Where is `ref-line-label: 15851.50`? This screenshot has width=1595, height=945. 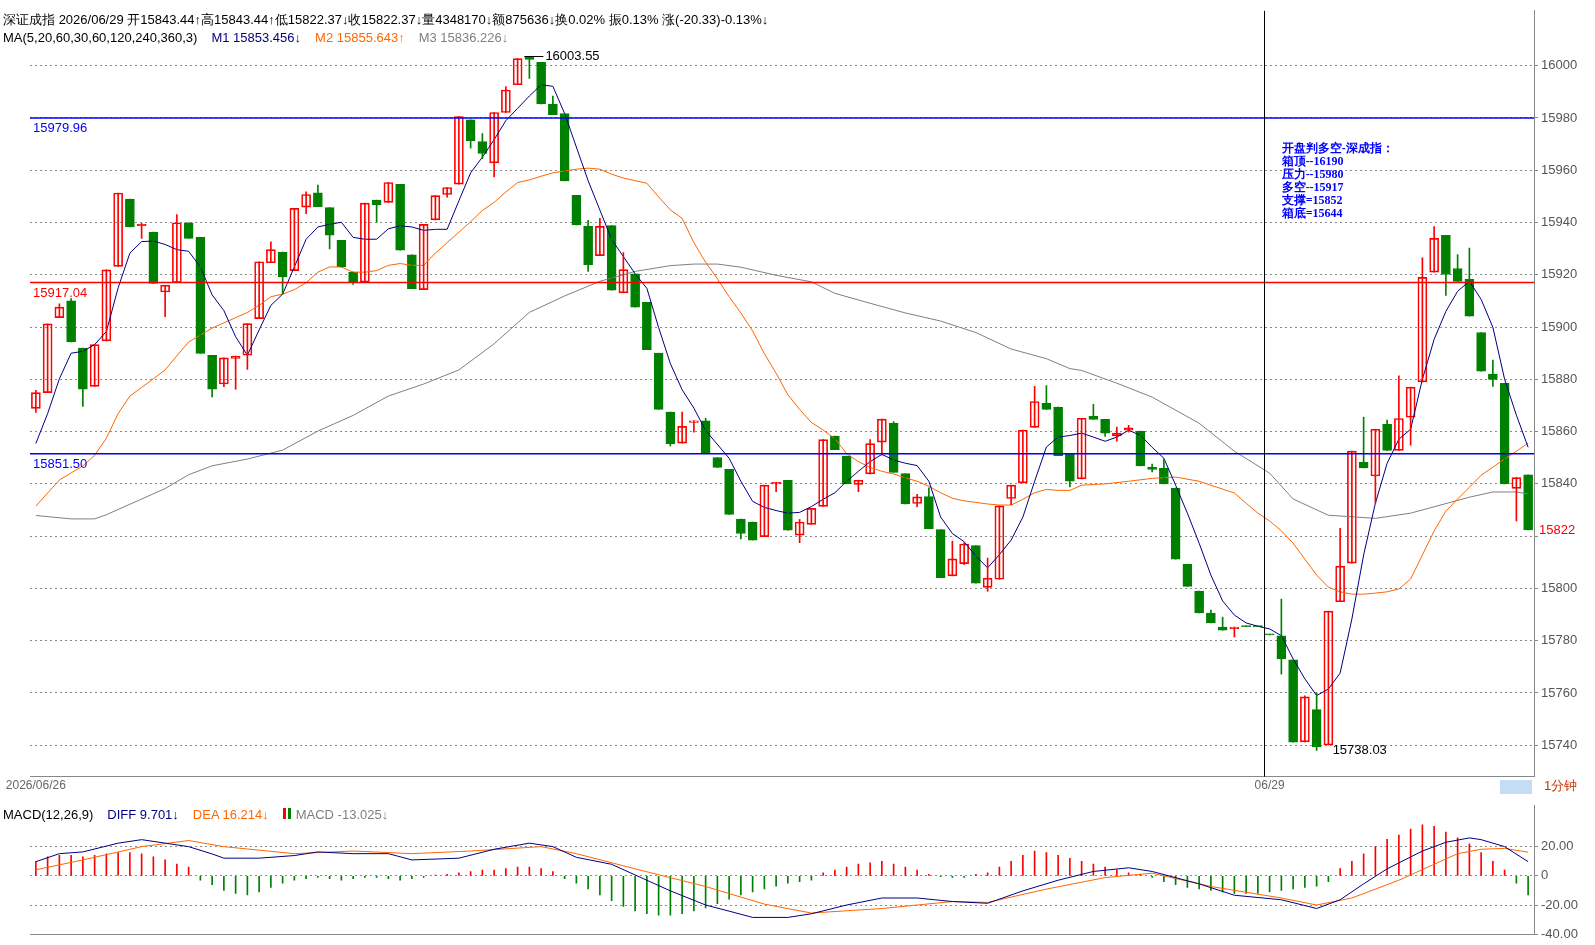 ref-line-label: 15851.50 is located at coordinates (60, 463).